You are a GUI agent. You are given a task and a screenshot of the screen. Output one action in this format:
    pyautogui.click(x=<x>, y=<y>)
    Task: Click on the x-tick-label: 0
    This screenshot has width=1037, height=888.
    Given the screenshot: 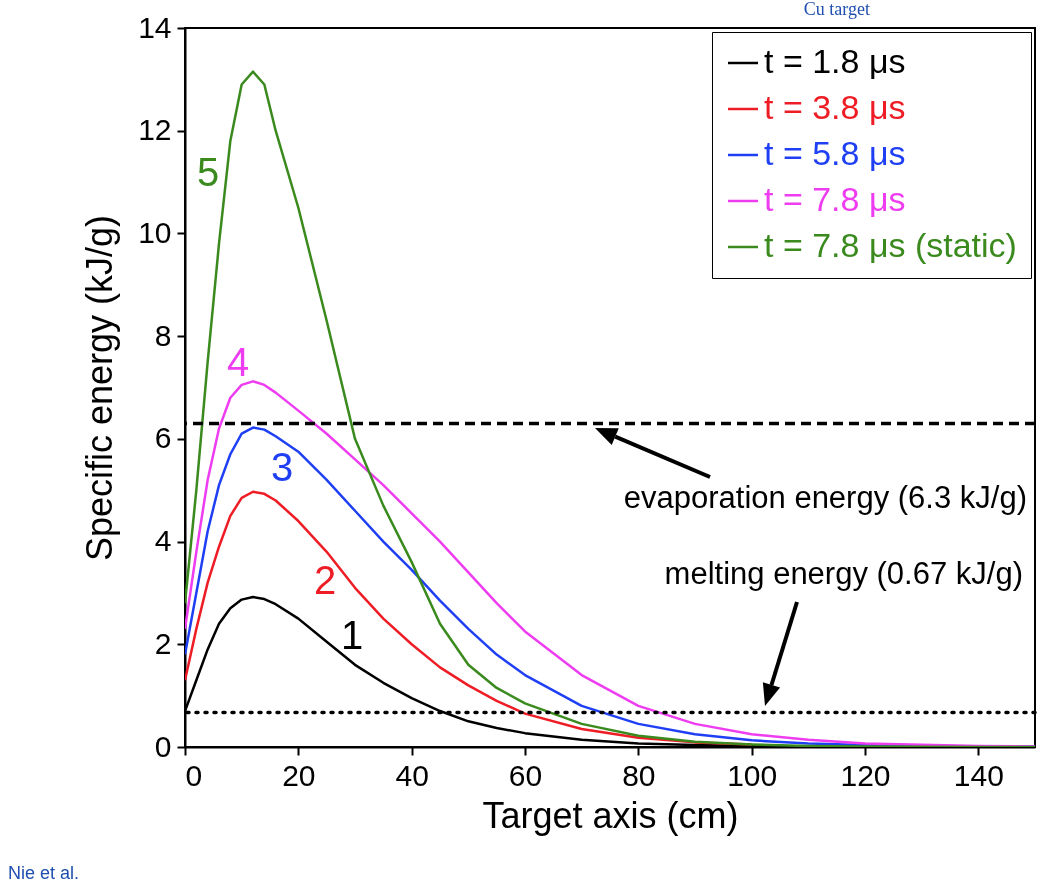 What is the action you would take?
    pyautogui.click(x=194, y=775)
    